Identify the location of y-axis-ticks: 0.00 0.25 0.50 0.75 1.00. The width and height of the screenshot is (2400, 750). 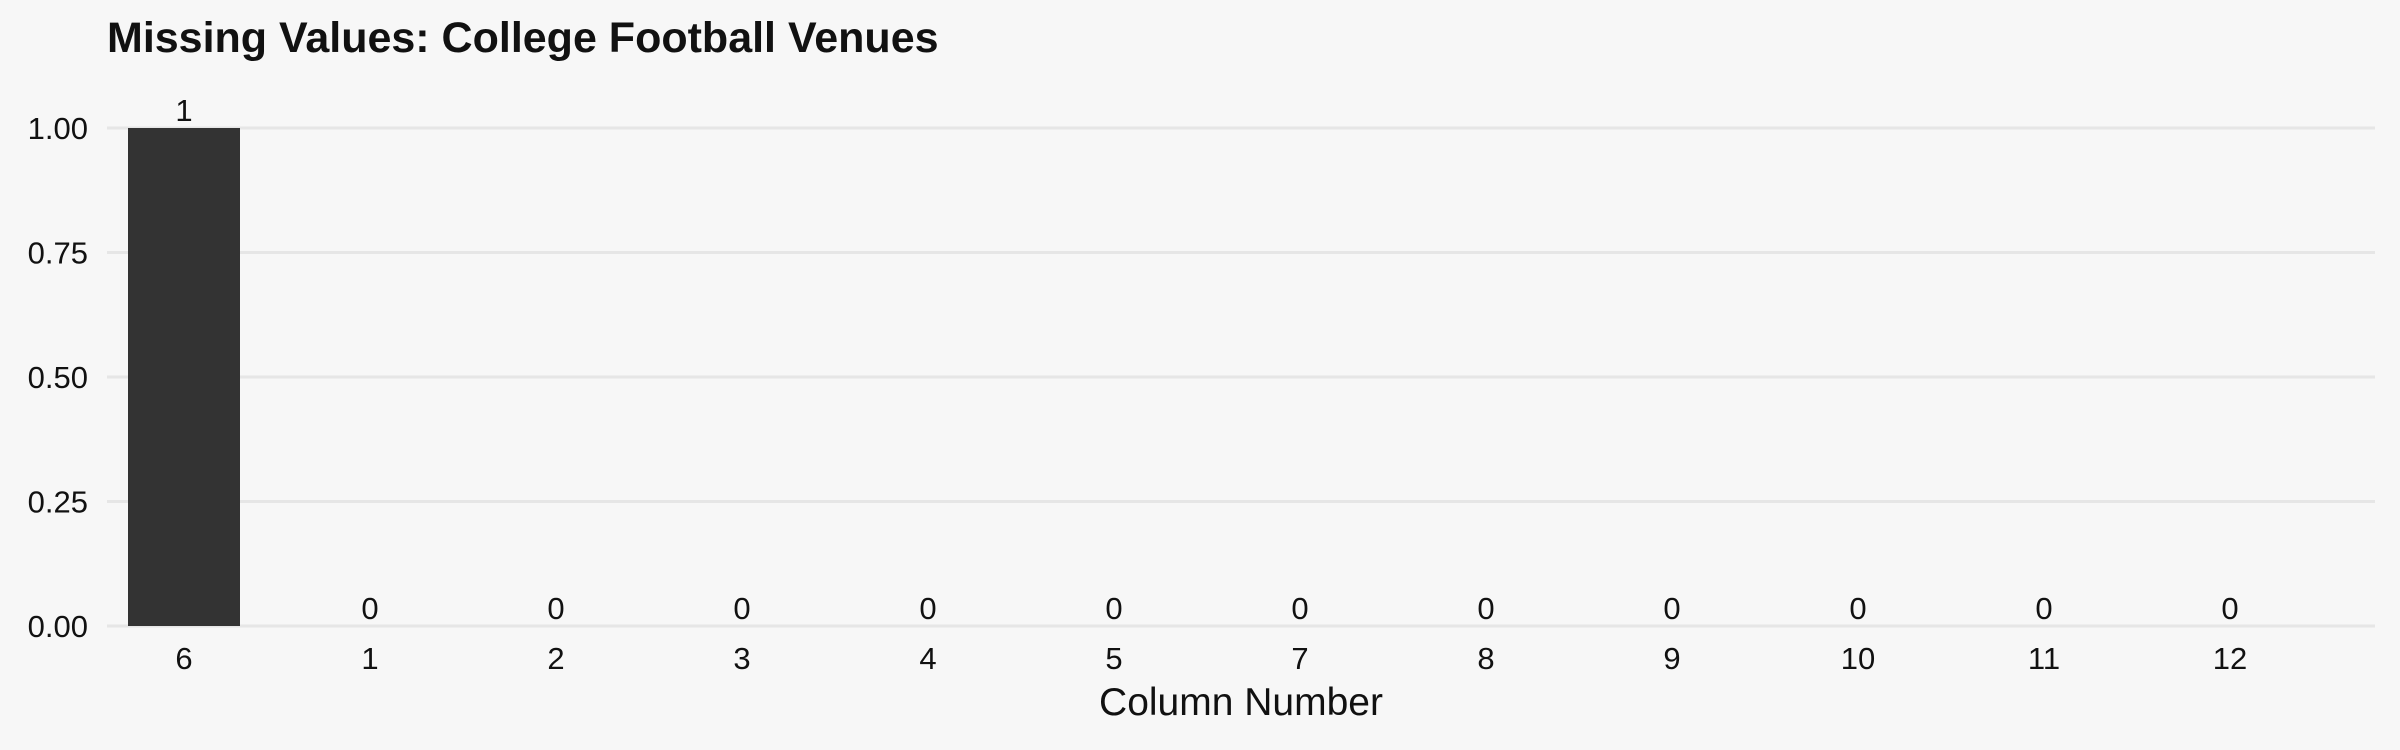
(58, 377).